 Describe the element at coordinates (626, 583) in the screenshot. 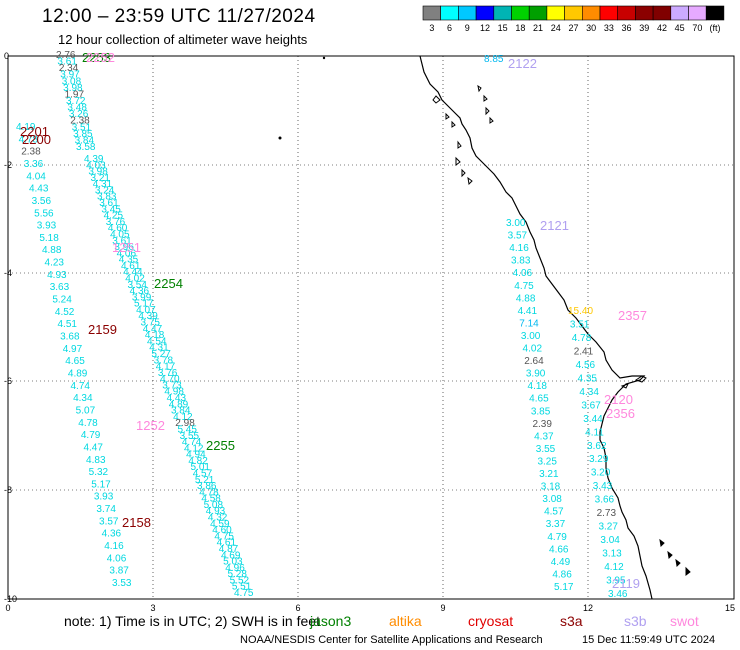

I see `pass-label: 2119` at that location.